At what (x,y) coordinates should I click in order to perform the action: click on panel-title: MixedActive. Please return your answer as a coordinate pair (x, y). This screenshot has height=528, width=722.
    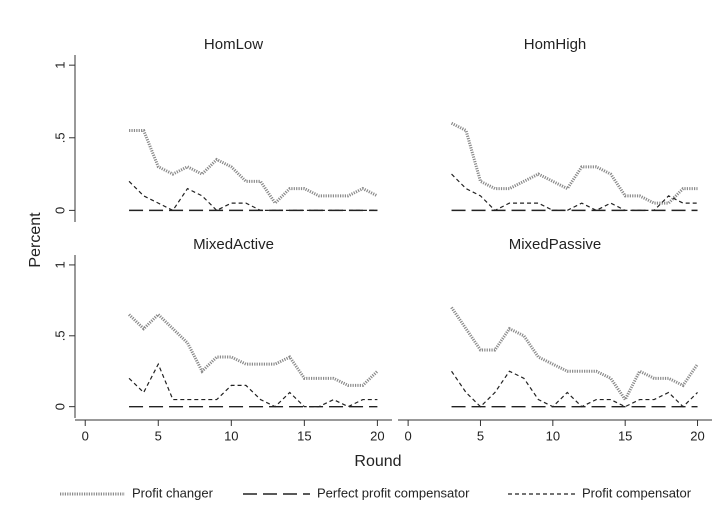
    Looking at the image, I should click on (233, 244).